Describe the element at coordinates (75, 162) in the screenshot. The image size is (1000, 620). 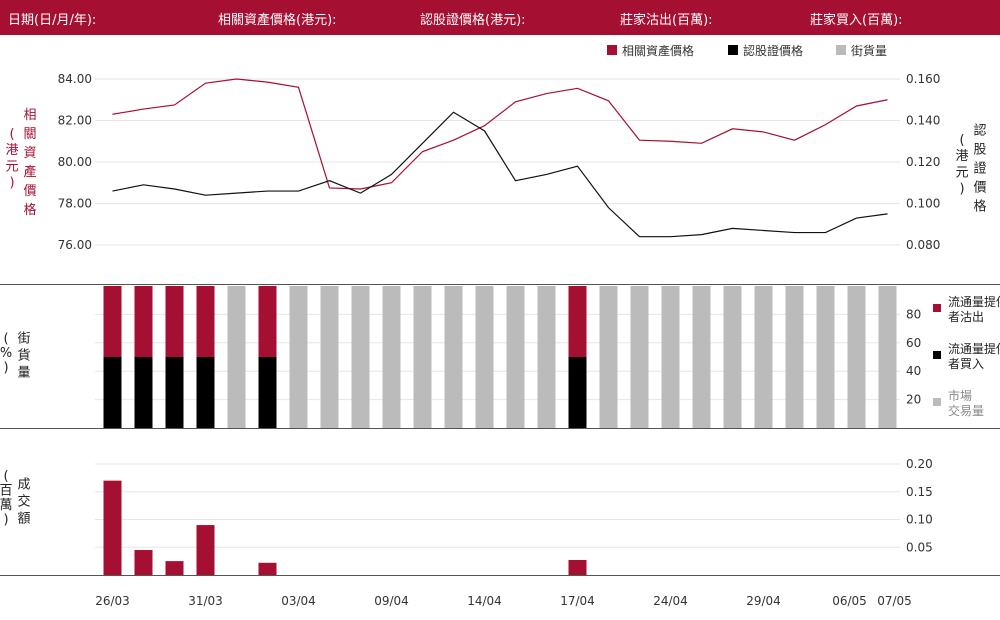
I see `left-tick-label: 80.00` at that location.